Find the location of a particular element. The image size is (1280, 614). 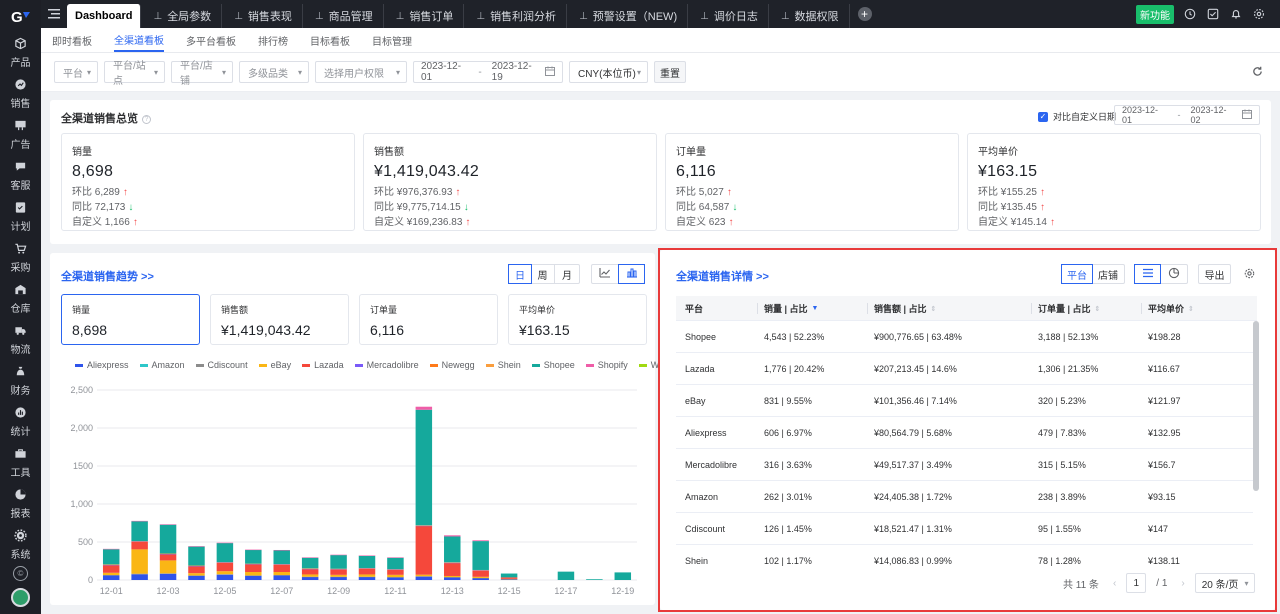

legend-item: Newegg is located at coordinates (452, 365).